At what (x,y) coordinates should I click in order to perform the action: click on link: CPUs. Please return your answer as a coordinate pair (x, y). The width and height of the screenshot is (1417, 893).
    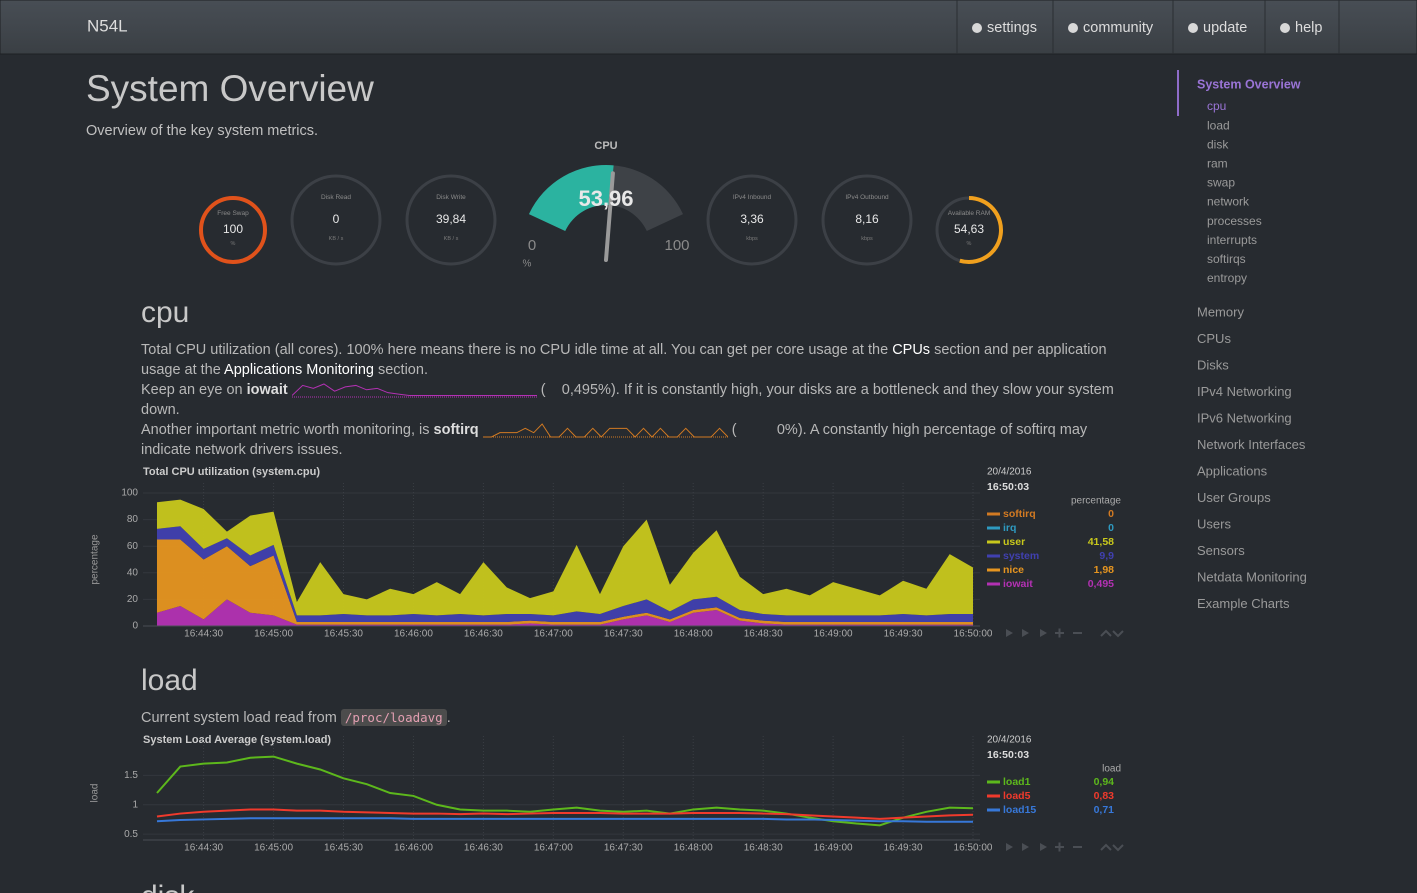
    Looking at the image, I should click on (911, 350).